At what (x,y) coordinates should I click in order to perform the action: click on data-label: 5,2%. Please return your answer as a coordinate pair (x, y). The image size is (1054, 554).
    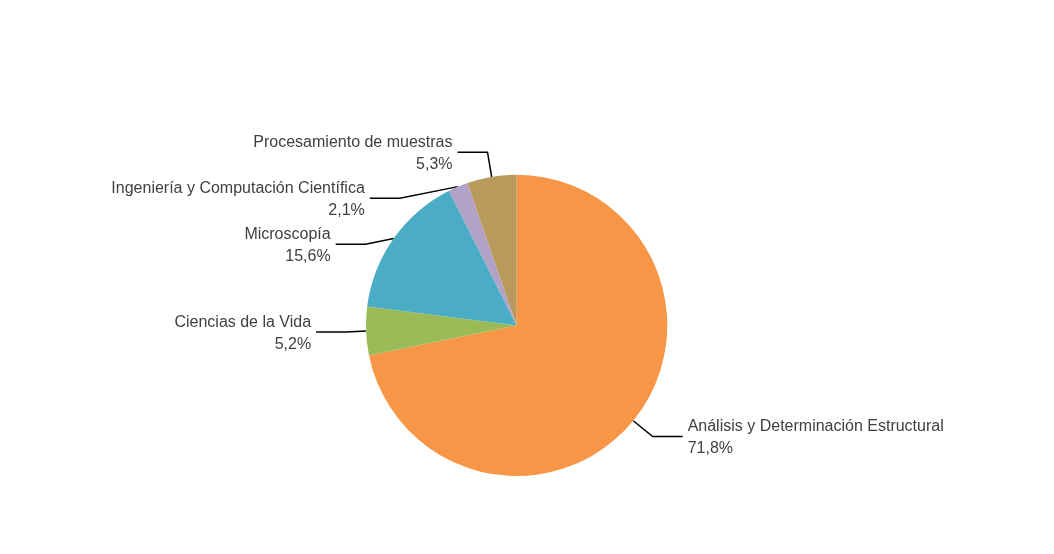
    Looking at the image, I should click on (293, 343).